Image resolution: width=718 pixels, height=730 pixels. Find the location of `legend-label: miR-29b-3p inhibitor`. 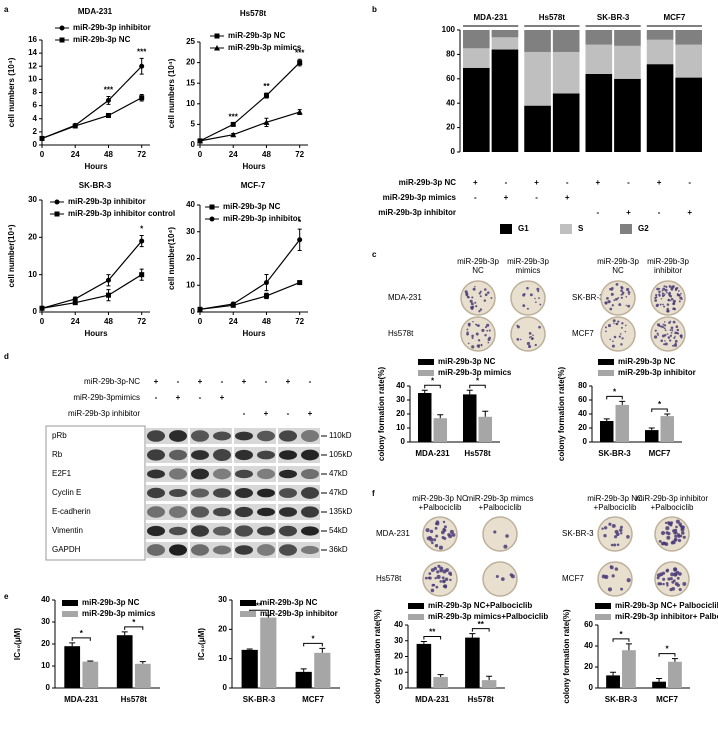

legend-label: miR-29b-3p inhibitor is located at coordinates (112, 27).